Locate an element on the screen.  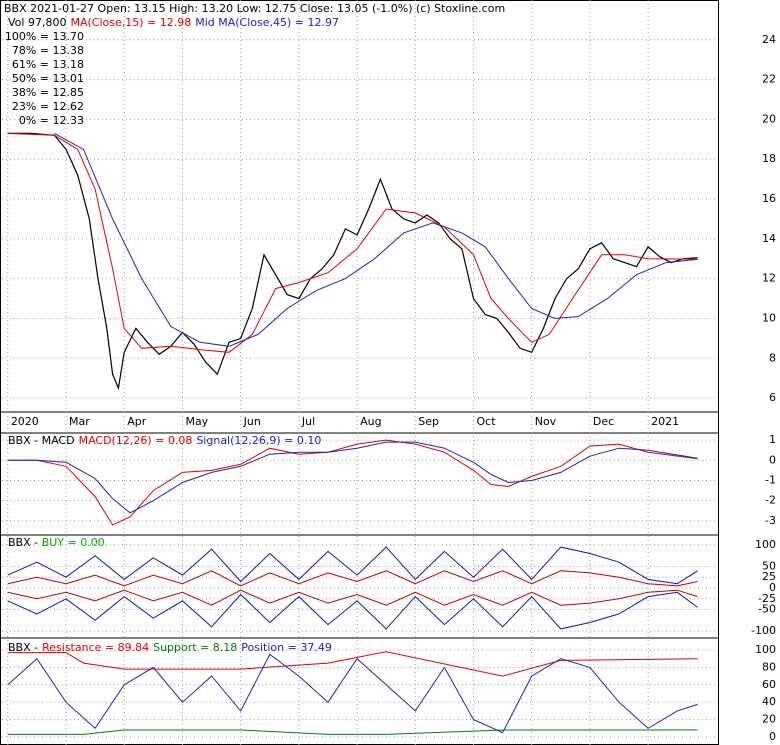
y-tick-label: 24 is located at coordinates (769, 39).